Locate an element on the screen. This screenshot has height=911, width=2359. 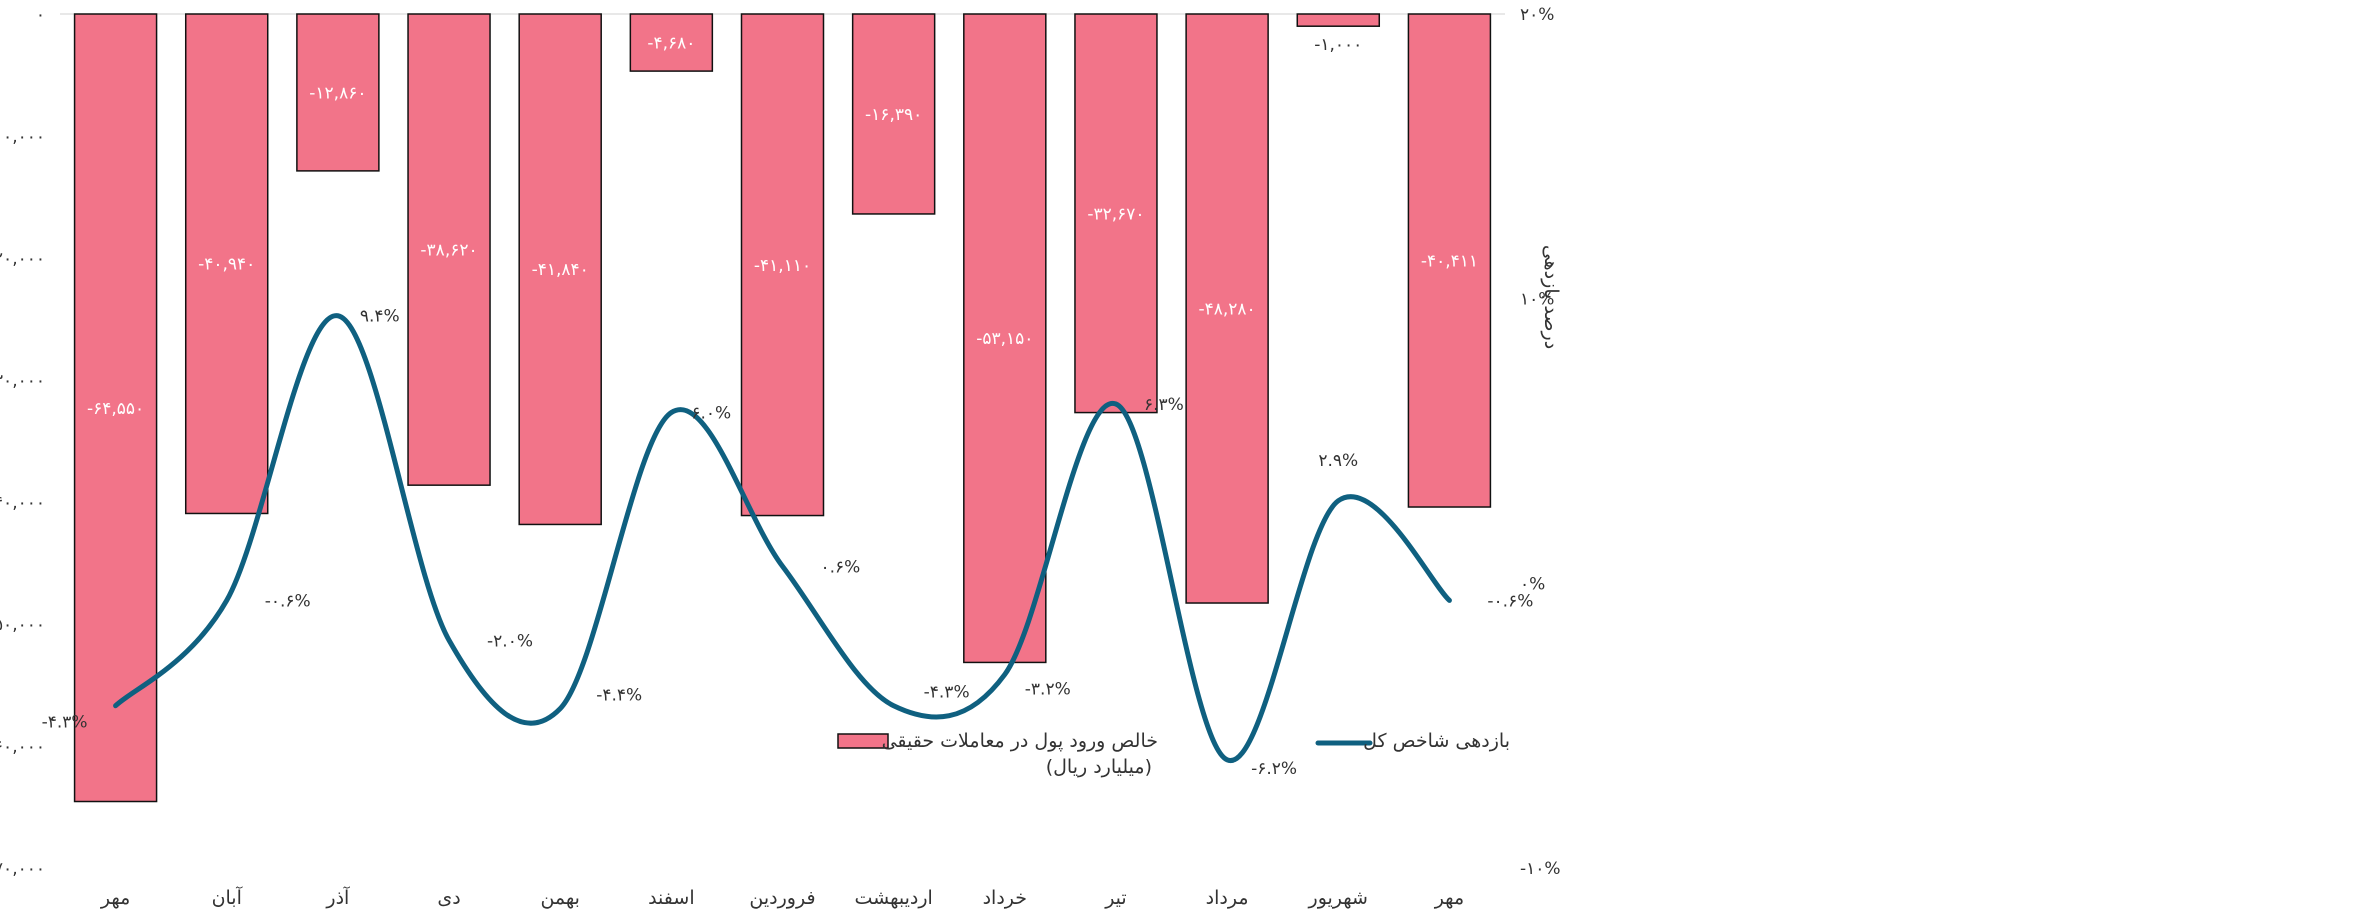
legend-bar-label-line2: (میلیارد ریال) is located at coordinates (1099, 767).